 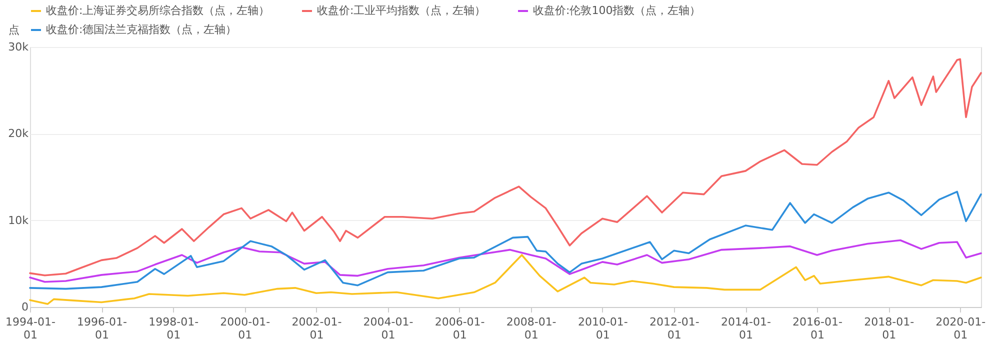 What do you see at coordinates (817, 329) in the screenshot?
I see `x-tick-label: 2016-01-01` at bounding box center [817, 329].